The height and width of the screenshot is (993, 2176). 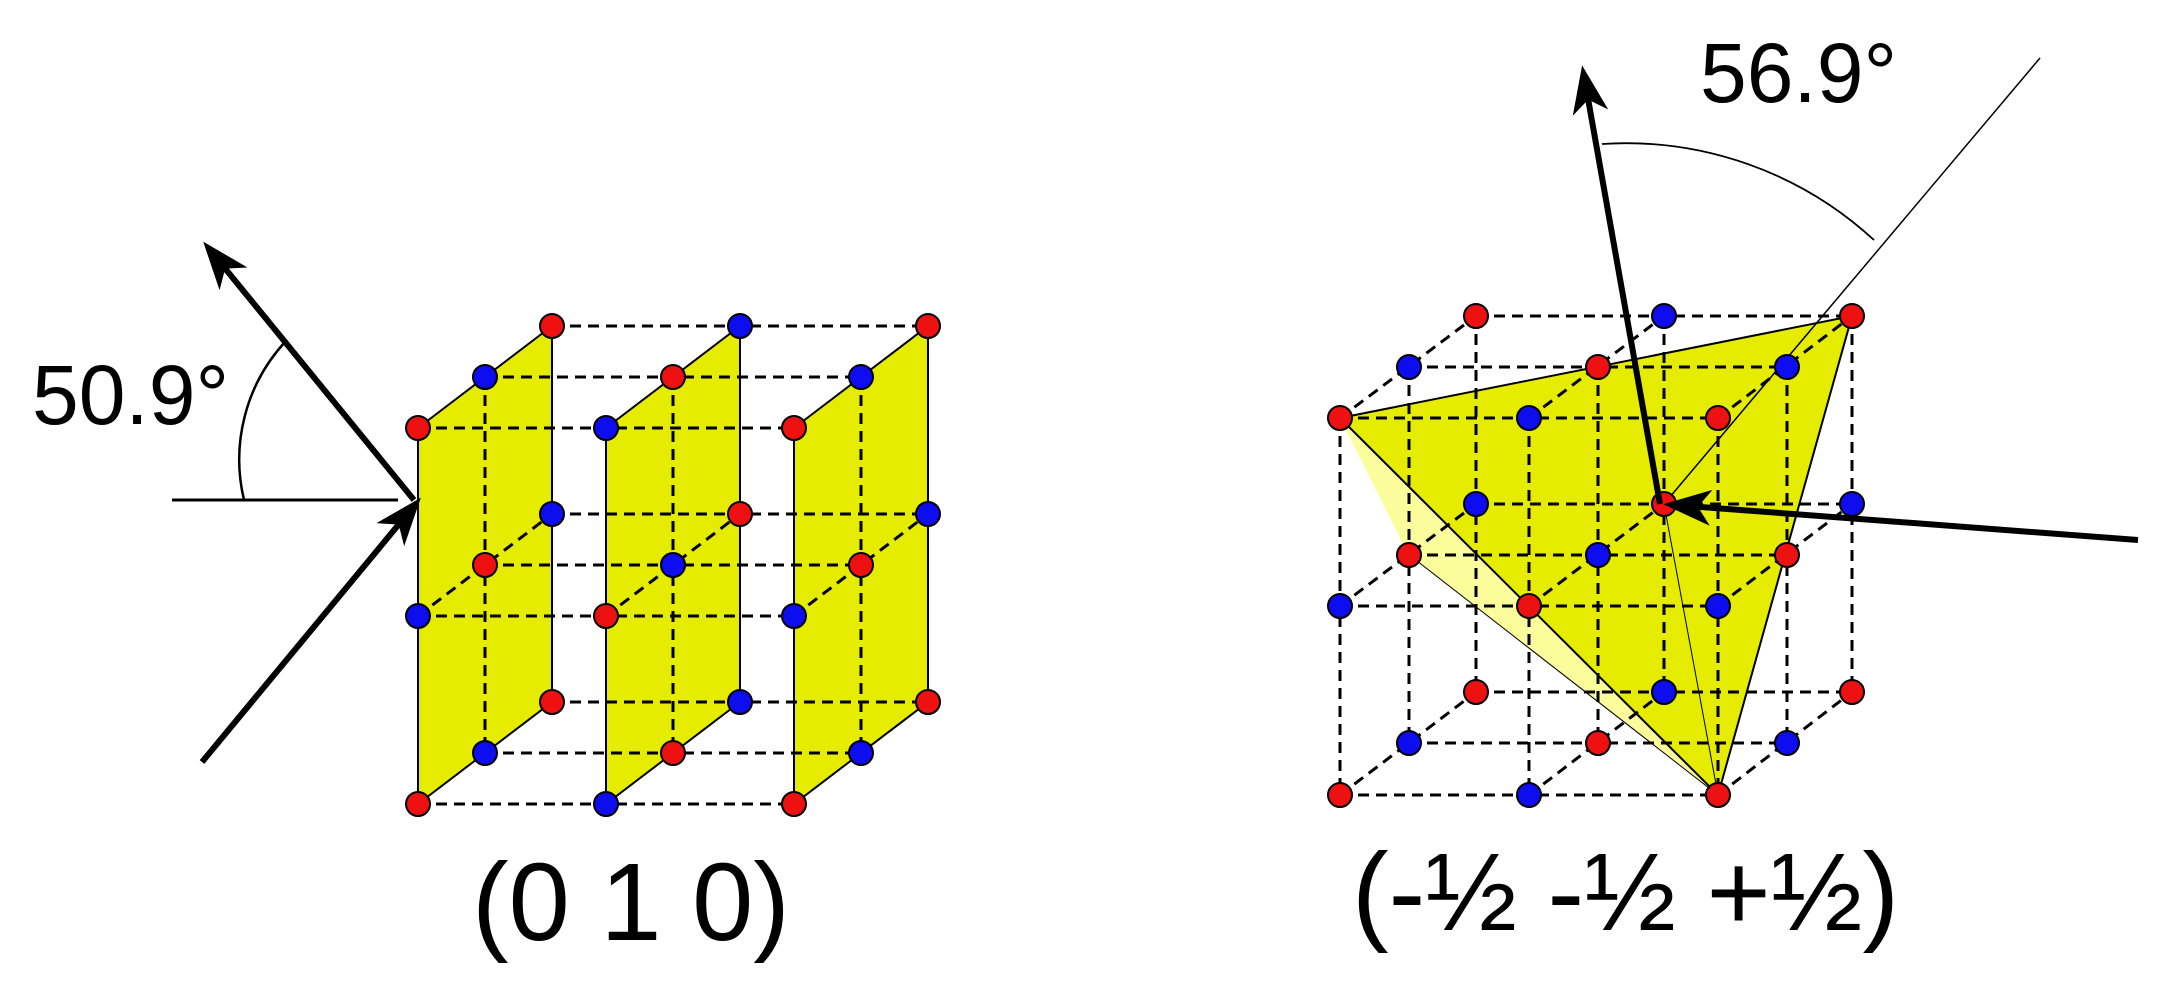 I want to click on normal-guide-line, so click(x=1852, y=281).